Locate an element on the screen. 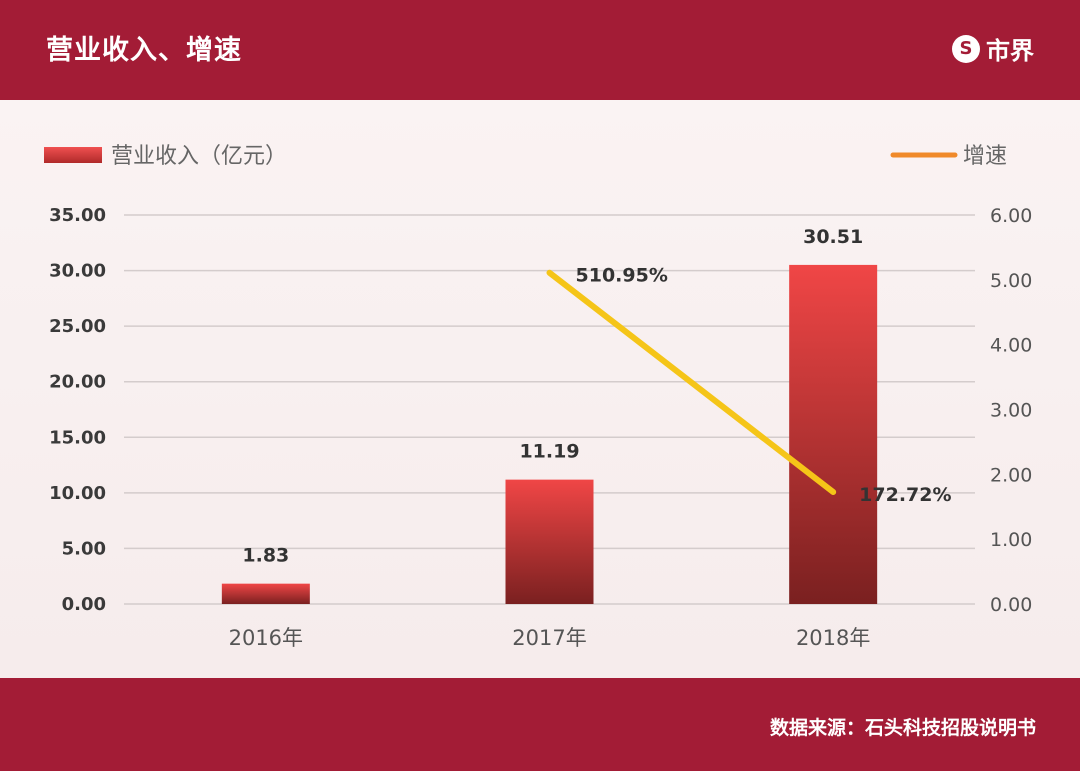 The image size is (1080, 771). y-tick-label: 10.00 is located at coordinates (77, 493).